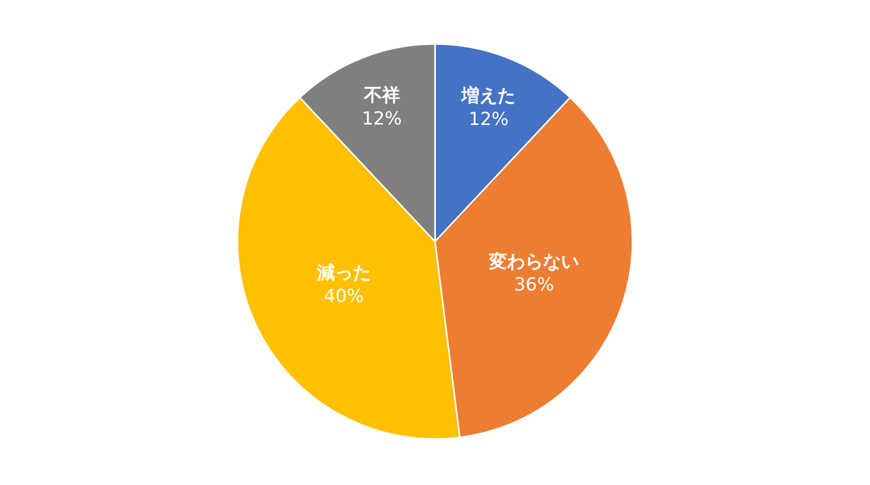 The height and width of the screenshot is (485, 870). What do you see at coordinates (488, 95) in the screenshot?
I see `slice-label: 増えた` at bounding box center [488, 95].